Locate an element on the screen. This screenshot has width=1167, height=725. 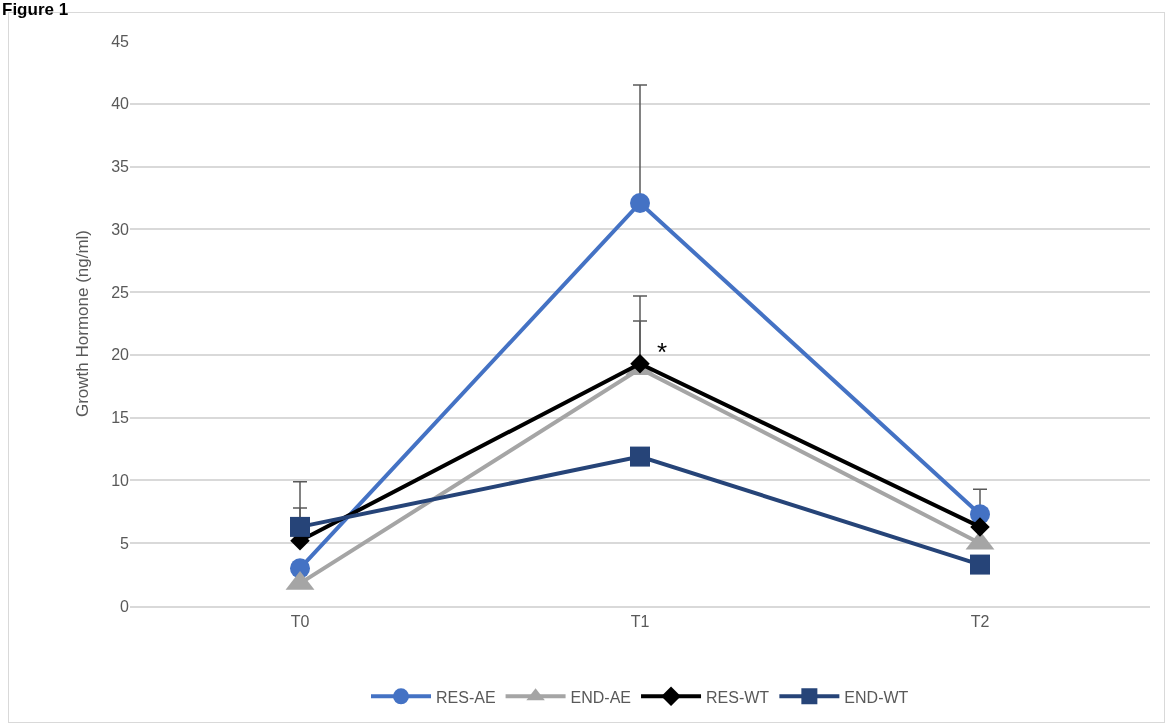
y-tick-label: 5 is located at coordinates (125, 543).